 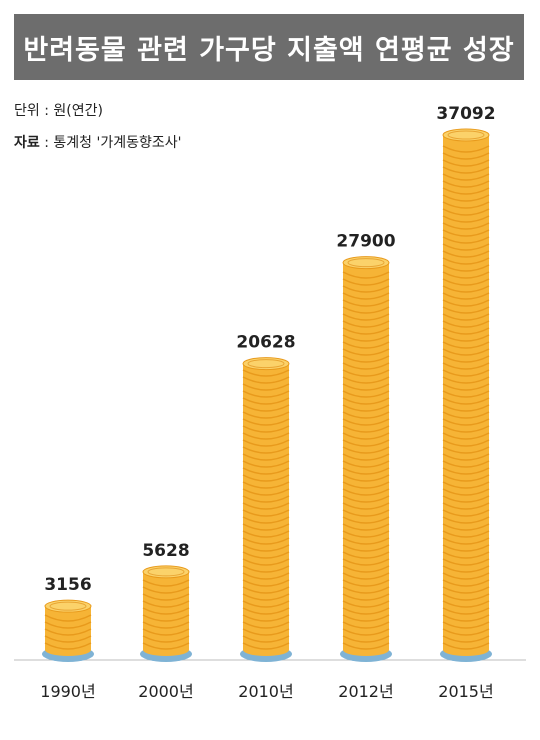 What do you see at coordinates (67, 691) in the screenshot?
I see `category-label: 1990년` at bounding box center [67, 691].